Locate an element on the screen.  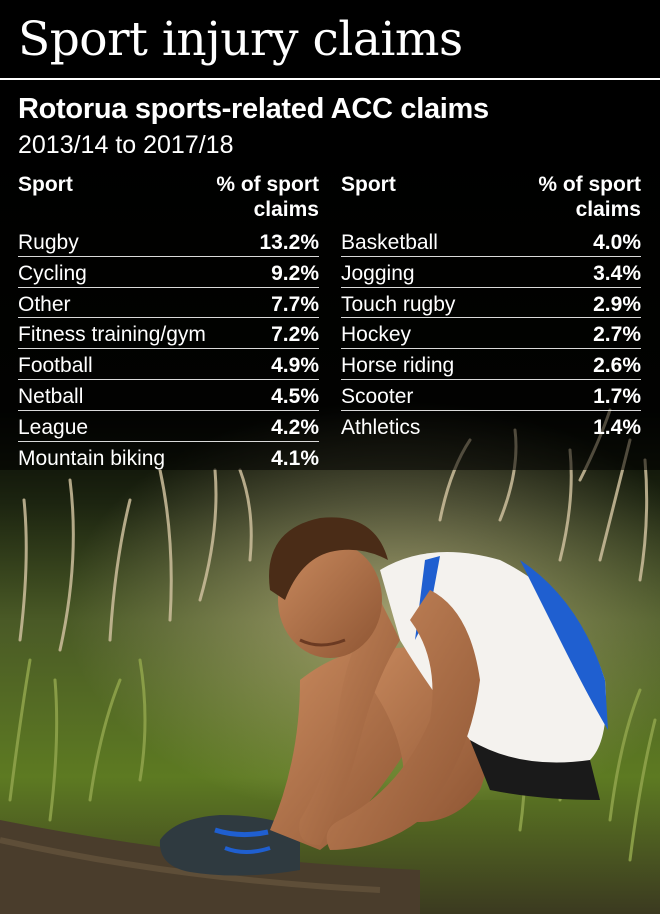
sport-name: Basketball is located at coordinates (389, 242).